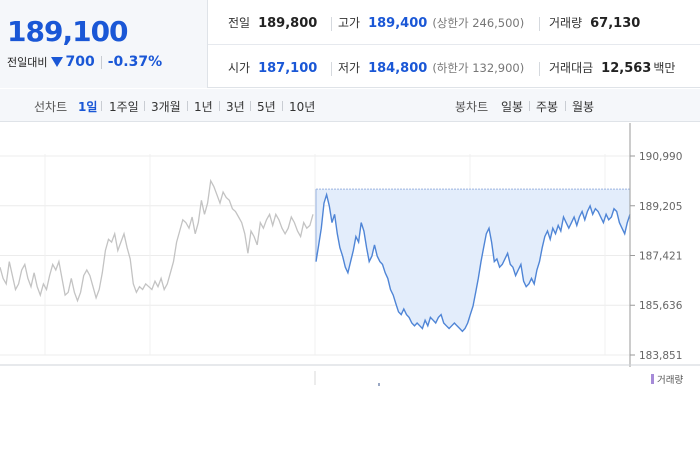 This screenshot has width=700, height=450. What do you see at coordinates (660, 356) in the screenshot?
I see `y-tick-label: 183,851` at bounding box center [660, 356].